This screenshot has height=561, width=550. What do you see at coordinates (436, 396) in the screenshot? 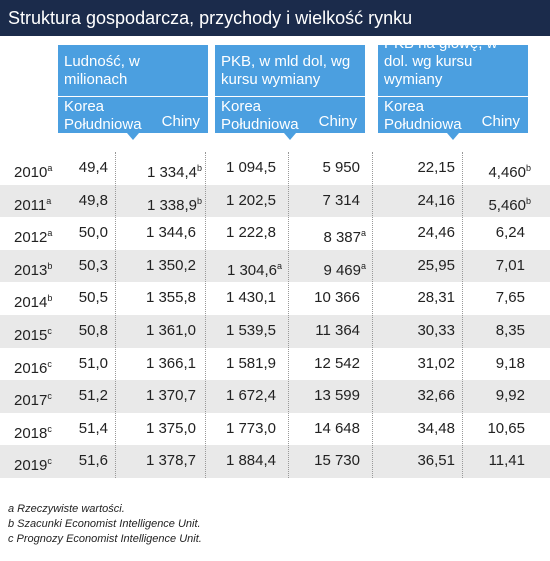
I see `value: 32,66` at bounding box center [436, 396].